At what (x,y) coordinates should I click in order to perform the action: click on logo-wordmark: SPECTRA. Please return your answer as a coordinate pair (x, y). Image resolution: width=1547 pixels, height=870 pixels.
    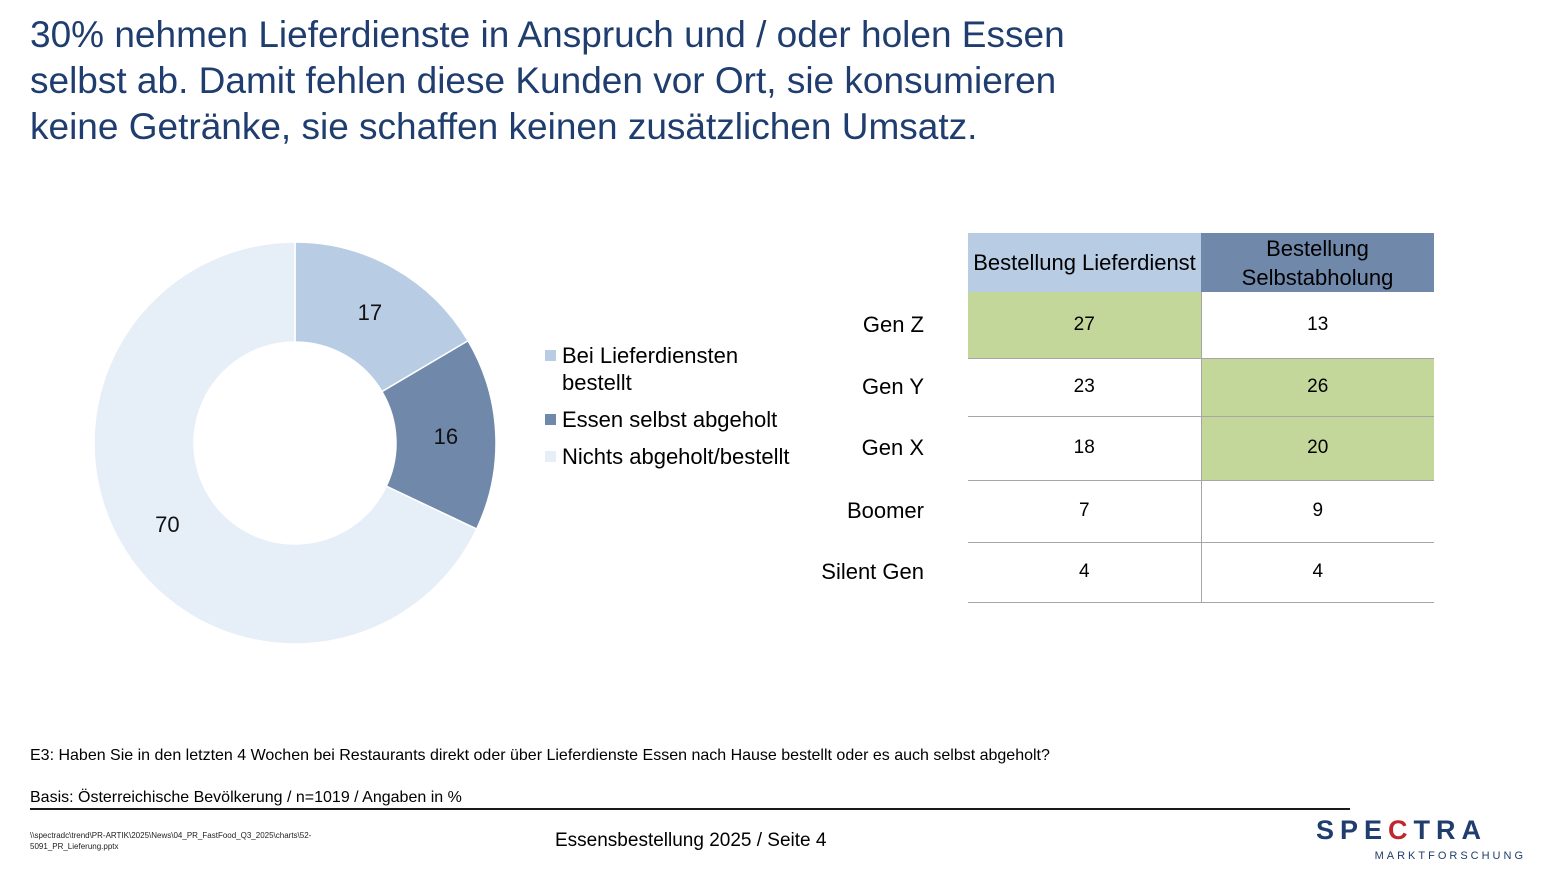
    Looking at the image, I should click on (1421, 830).